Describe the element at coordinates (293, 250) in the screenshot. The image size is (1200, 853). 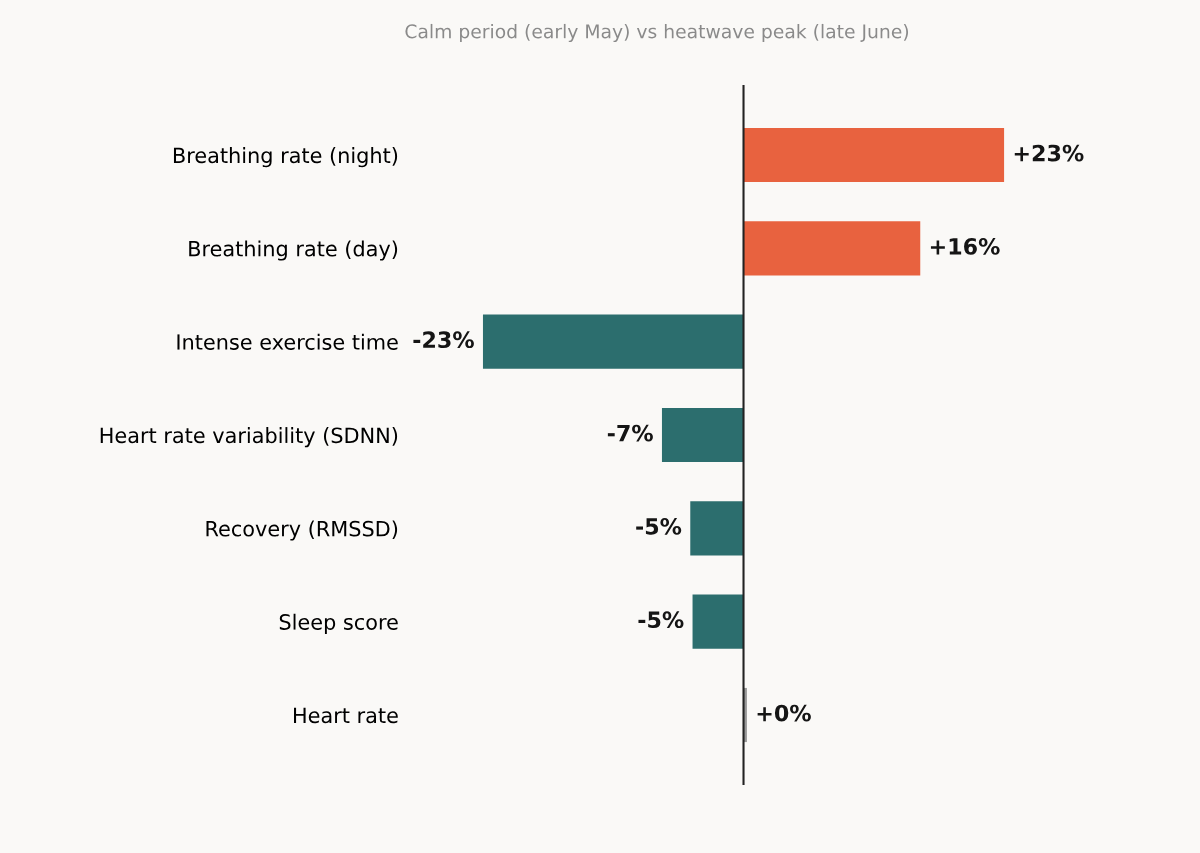
I see `y-tick-label: Breathing rate (day)` at that location.